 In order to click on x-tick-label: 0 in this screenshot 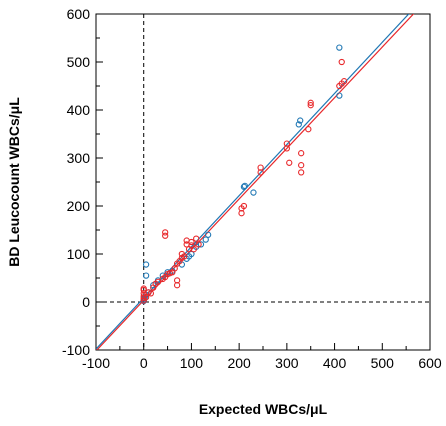, I will do `click(144, 363)`.